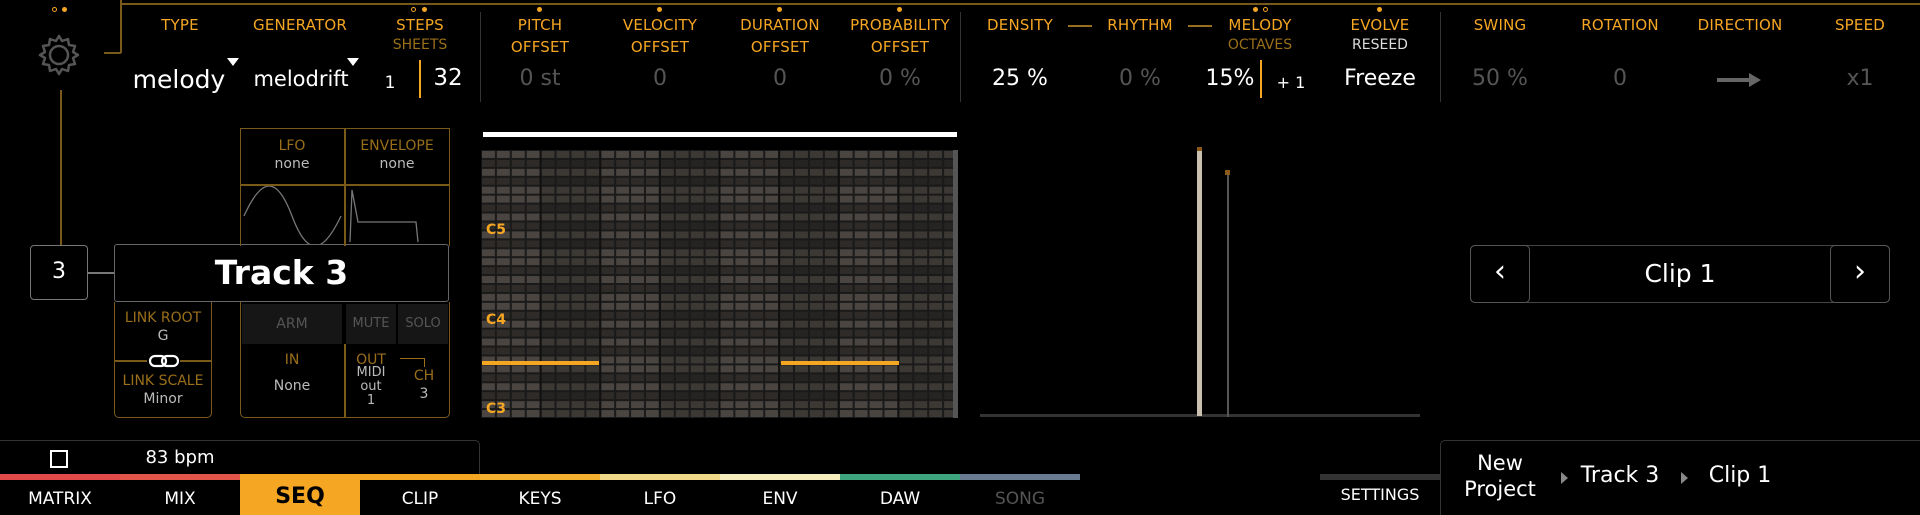 The image size is (1920, 515). Describe the element at coordinates (1380, 494) in the screenshot. I see `settings-tab: SETTINGS` at that location.